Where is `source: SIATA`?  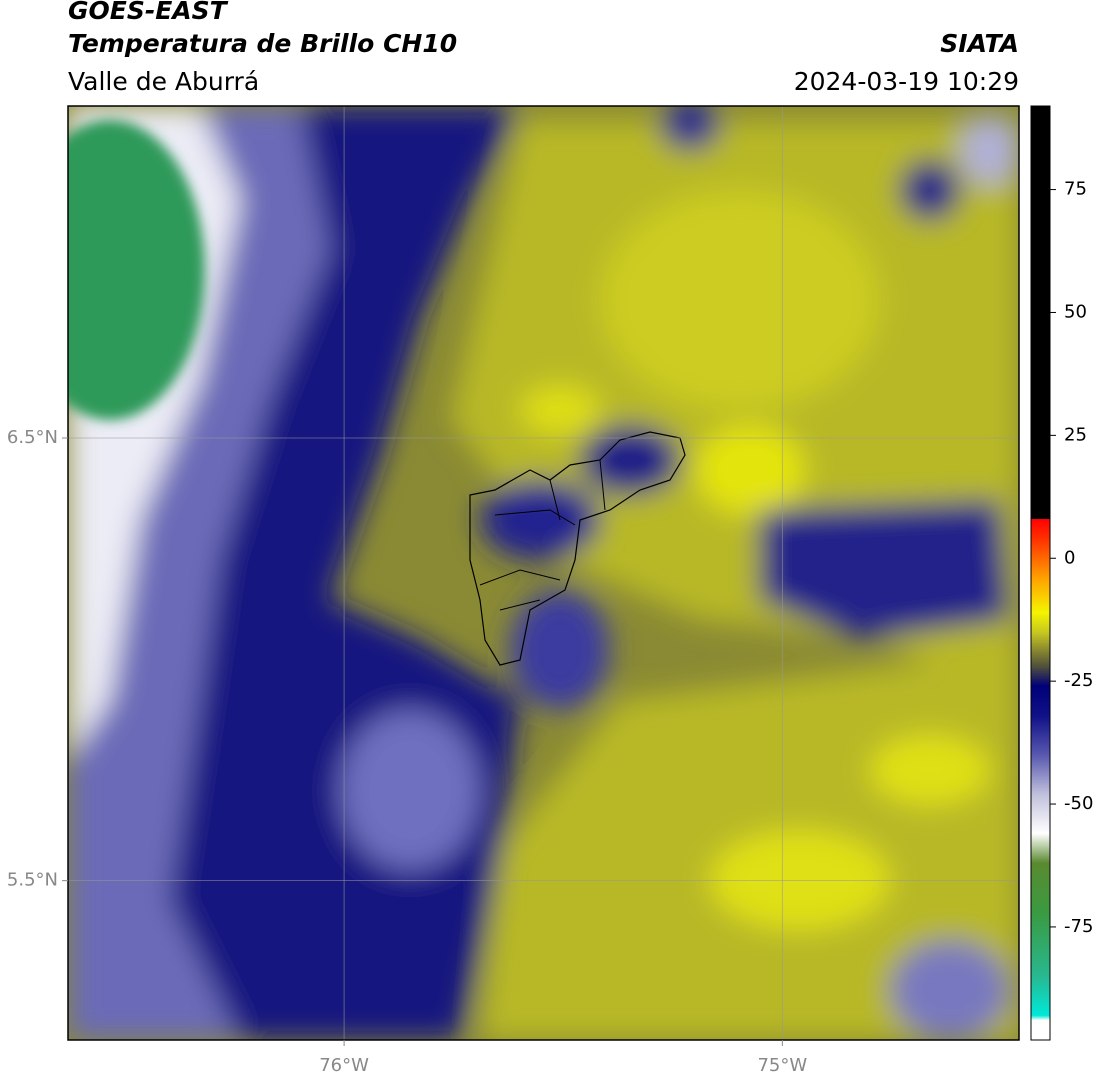 source: SIATA is located at coordinates (979, 43).